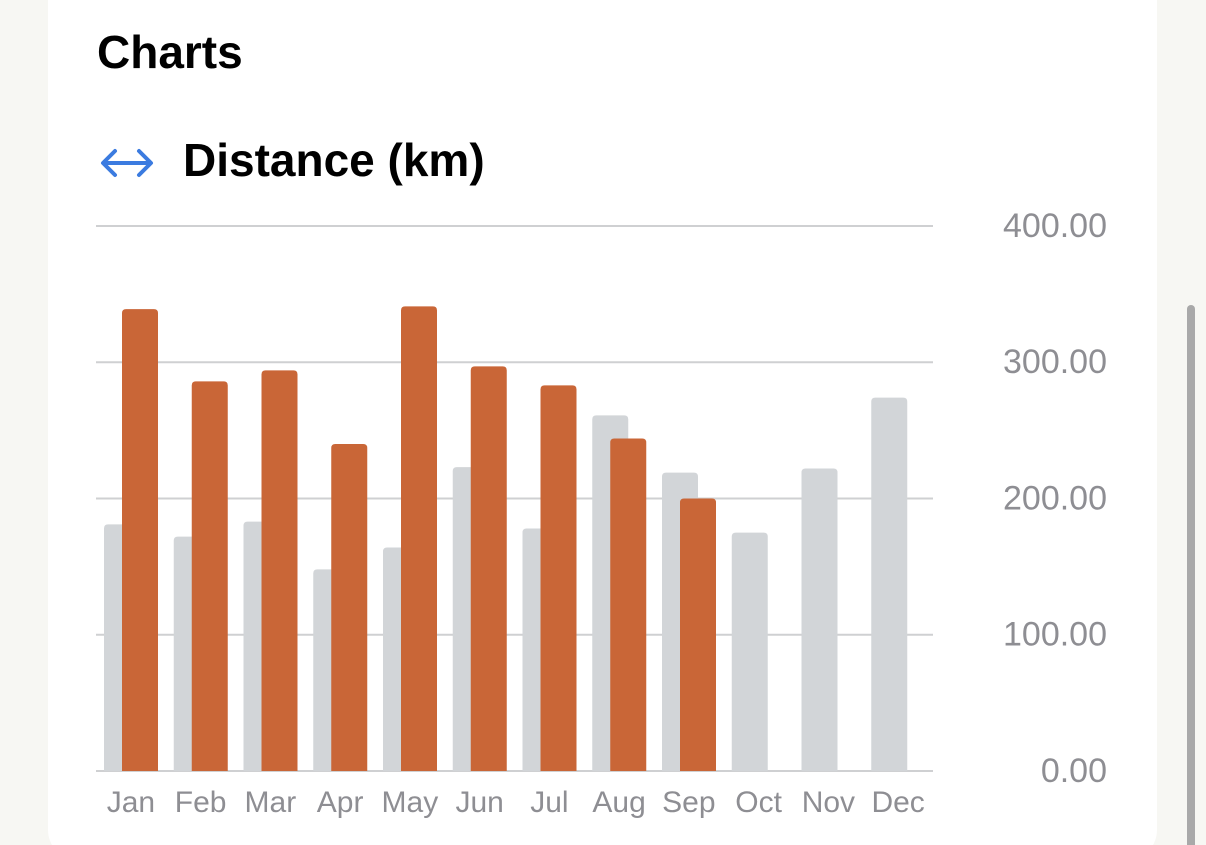 Image resolution: width=1206 pixels, height=845 pixels. Describe the element at coordinates (1055, 226) in the screenshot. I see `y-tick-label: 400.00` at that location.